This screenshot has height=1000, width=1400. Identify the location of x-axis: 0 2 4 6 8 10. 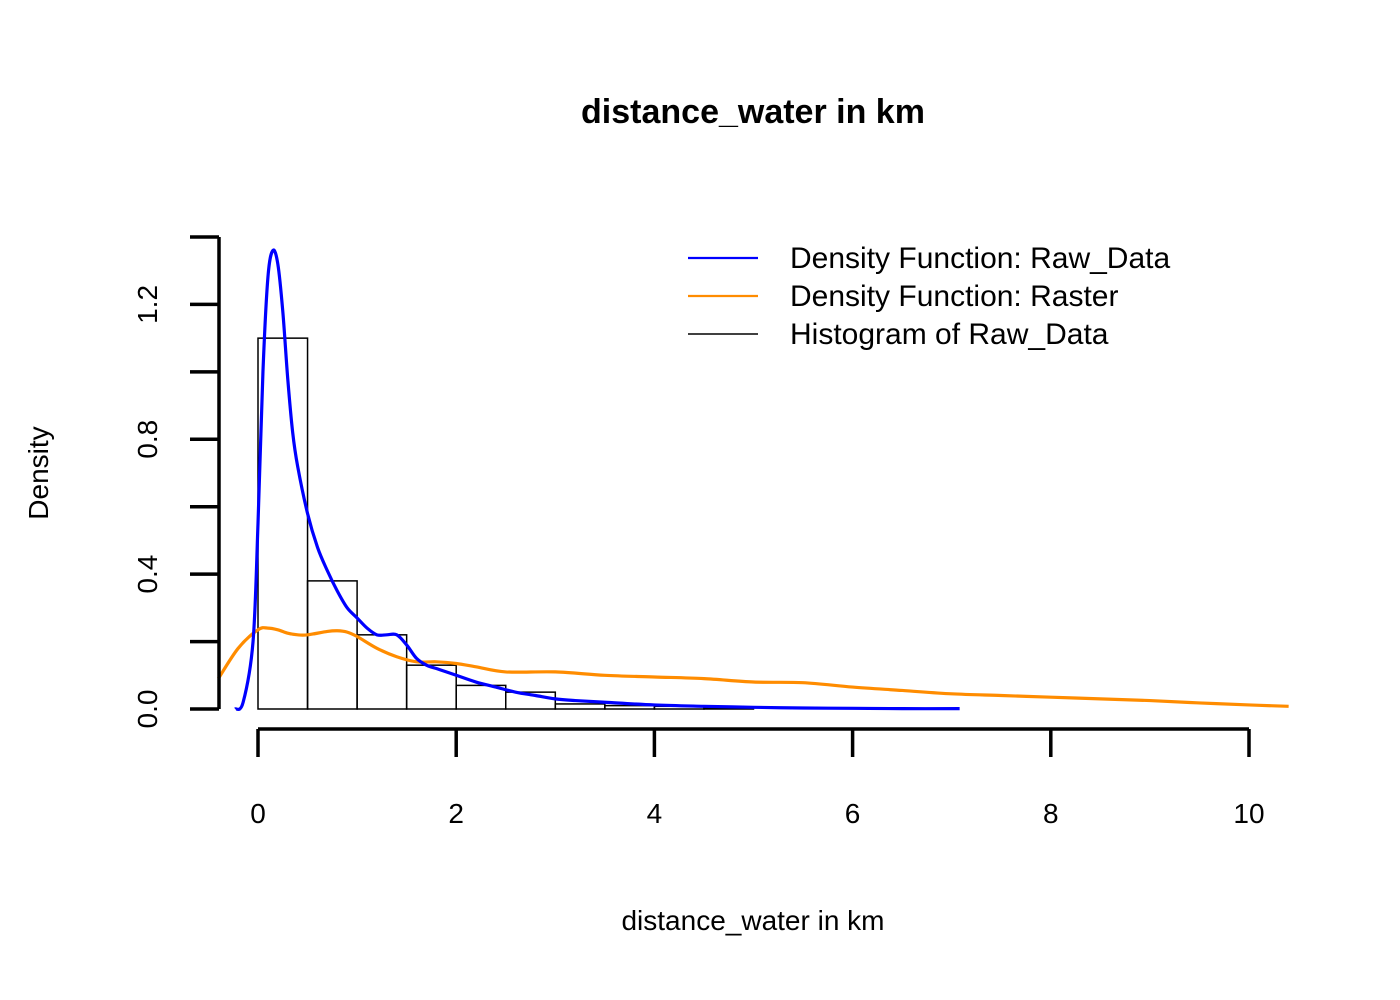
(757, 778).